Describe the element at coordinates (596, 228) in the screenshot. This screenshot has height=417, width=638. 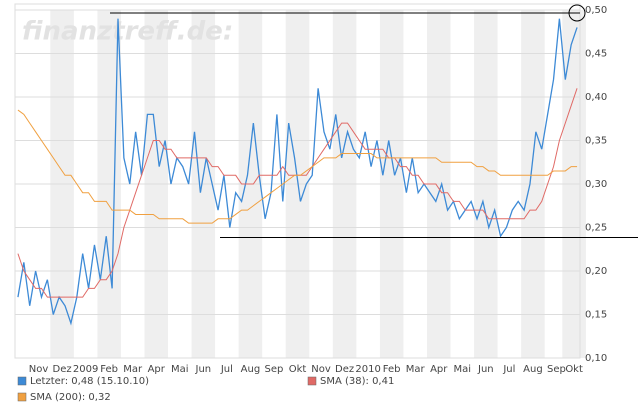
I see `y-tick-label: 0,25` at that location.